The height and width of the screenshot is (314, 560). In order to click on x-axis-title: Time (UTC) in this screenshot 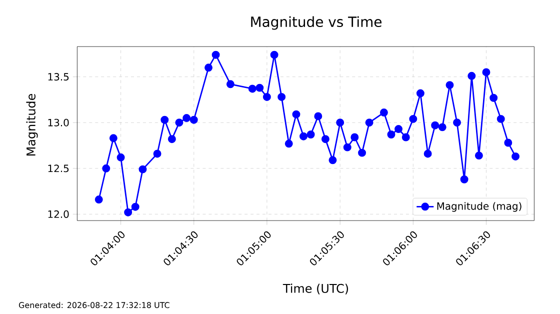, I will do `click(315, 289)`.